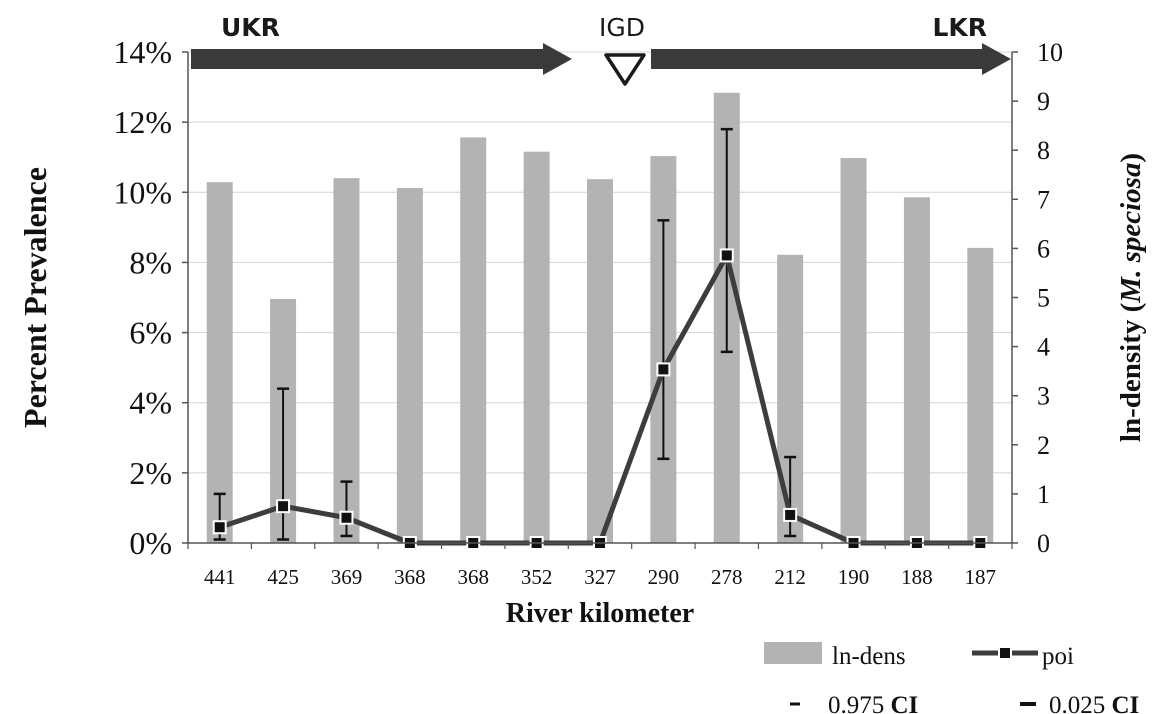 The height and width of the screenshot is (714, 1166). Describe the element at coordinates (600, 613) in the screenshot. I see `x-axis-title: River kilometer` at that location.